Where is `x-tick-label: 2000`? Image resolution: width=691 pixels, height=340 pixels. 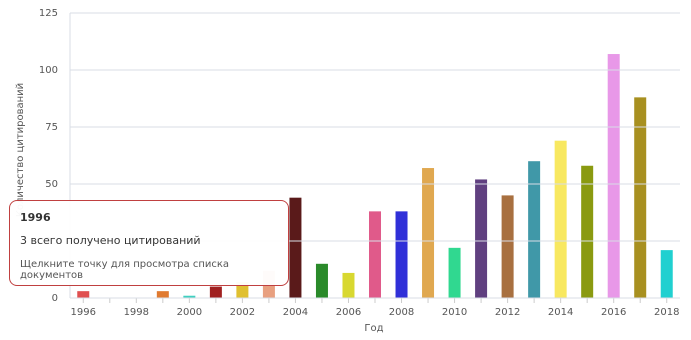
x-tick-label: 2000 is located at coordinates (189, 312).